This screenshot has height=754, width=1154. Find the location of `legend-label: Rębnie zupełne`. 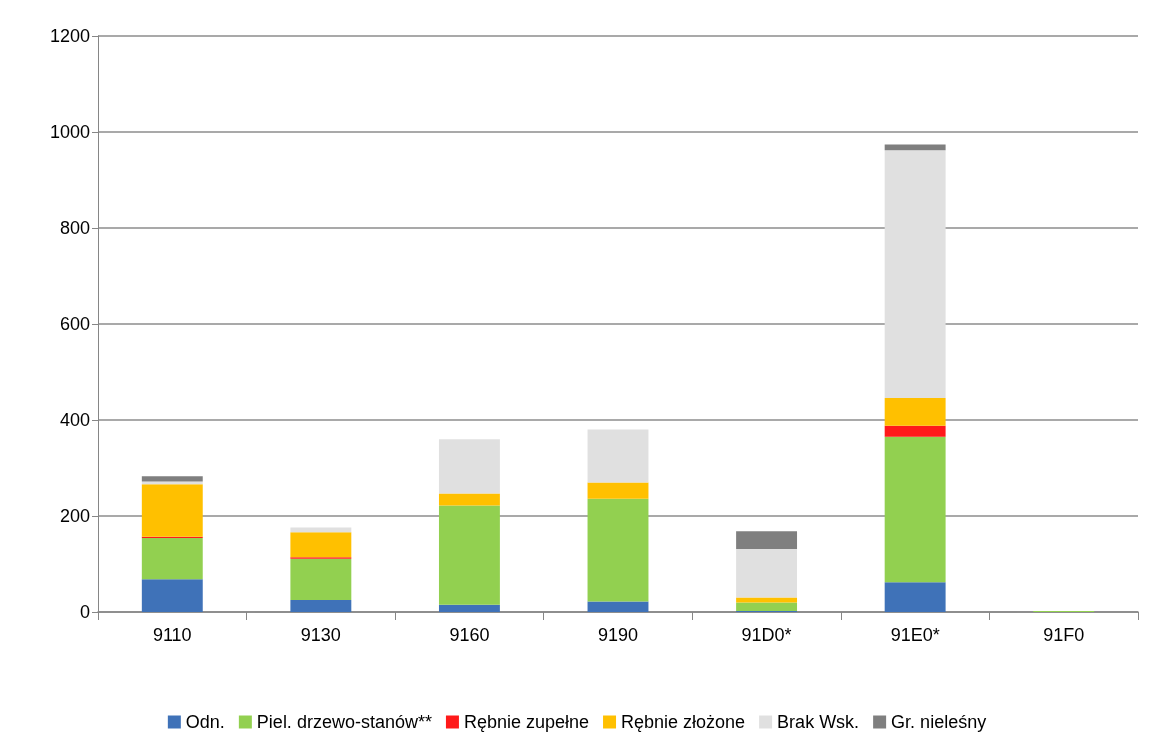

legend-label: Rębnie zupełne is located at coordinates (526, 722).